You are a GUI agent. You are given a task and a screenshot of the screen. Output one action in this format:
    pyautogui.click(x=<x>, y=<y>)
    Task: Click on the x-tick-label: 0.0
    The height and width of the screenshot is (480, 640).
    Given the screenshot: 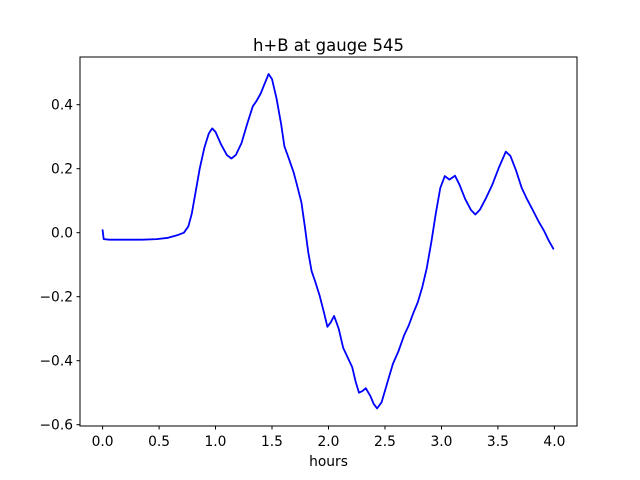 What is the action you would take?
    pyautogui.click(x=103, y=442)
    